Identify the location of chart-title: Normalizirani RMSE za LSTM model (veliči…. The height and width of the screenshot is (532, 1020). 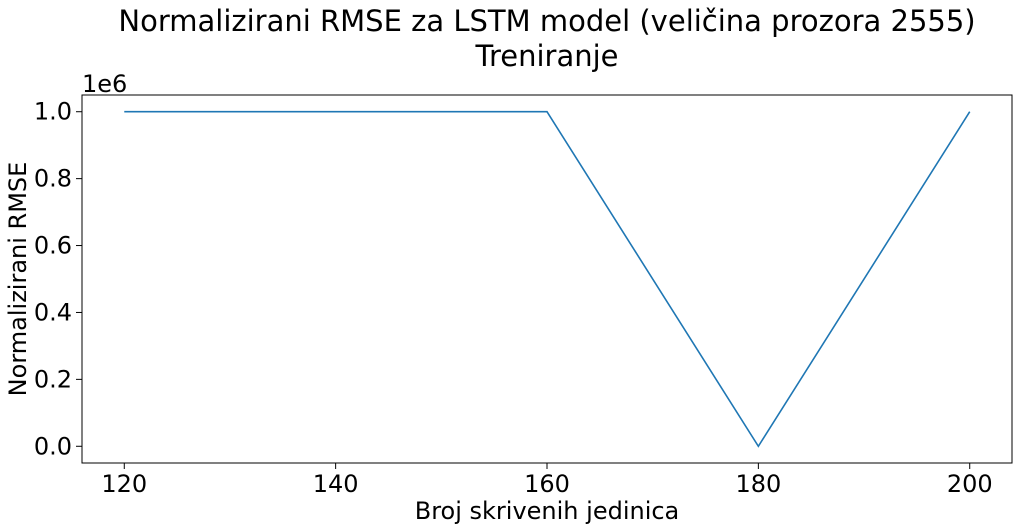
(546, 21).